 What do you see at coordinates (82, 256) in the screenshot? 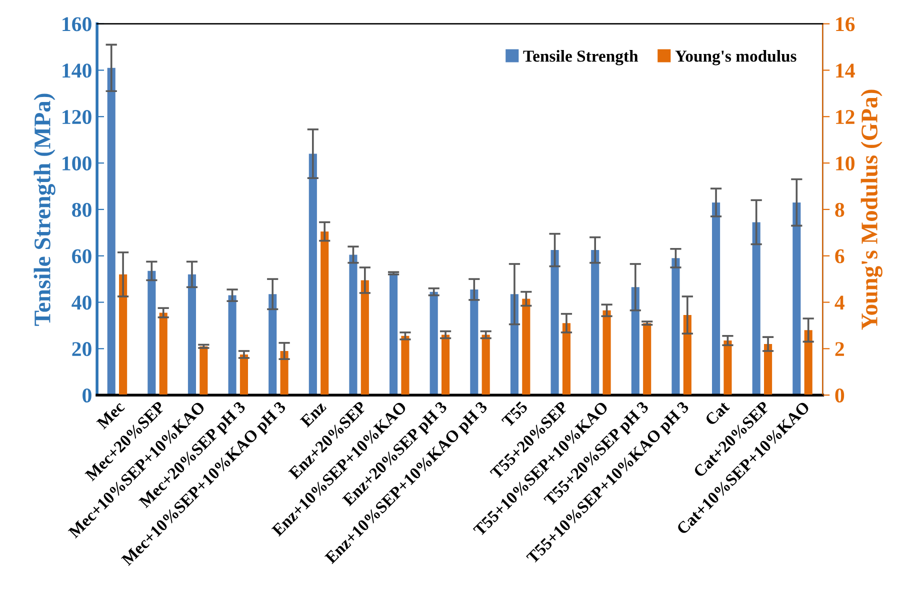
I see `y-tick-label: 60` at bounding box center [82, 256].